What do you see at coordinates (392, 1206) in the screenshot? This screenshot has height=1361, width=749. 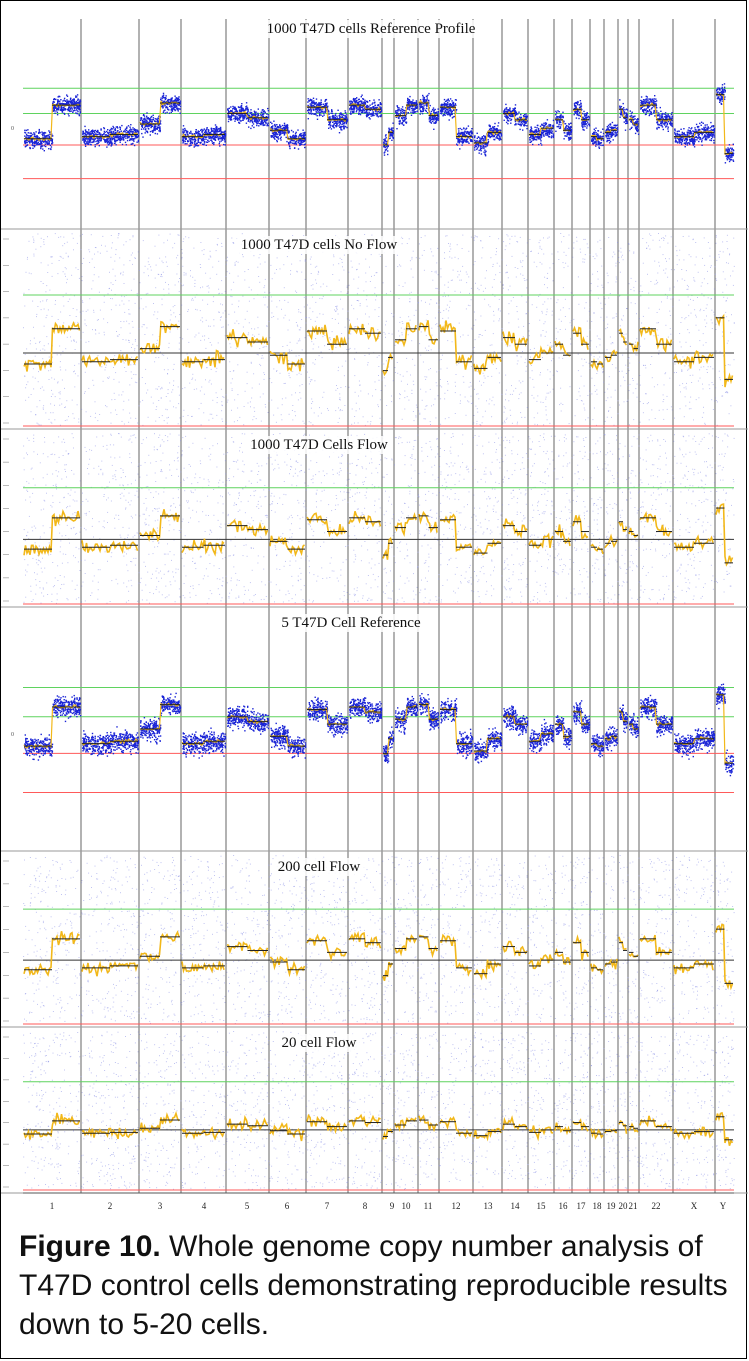 I see `chromosome-label: 9` at bounding box center [392, 1206].